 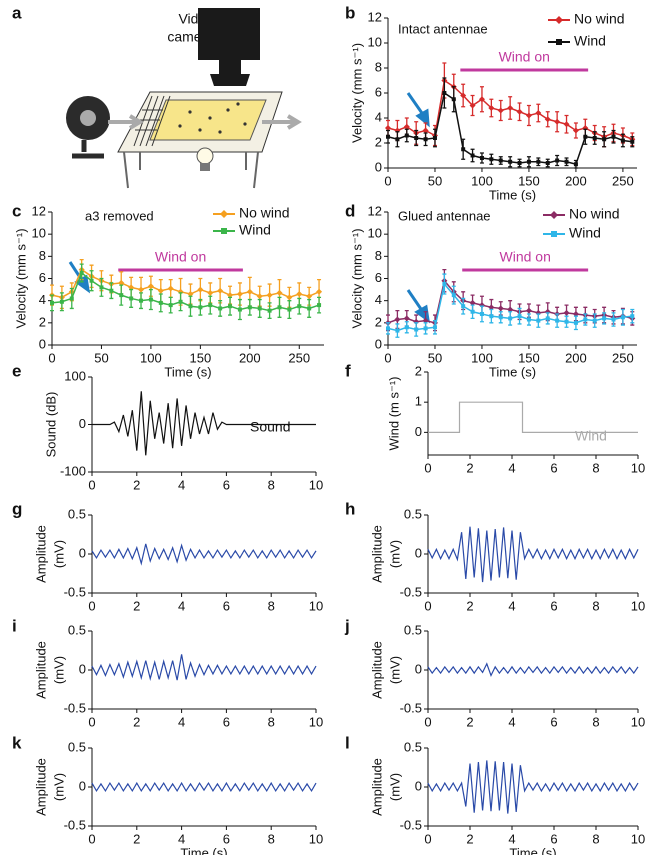 I want to click on x-tick-label: 150, so click(x=201, y=357).